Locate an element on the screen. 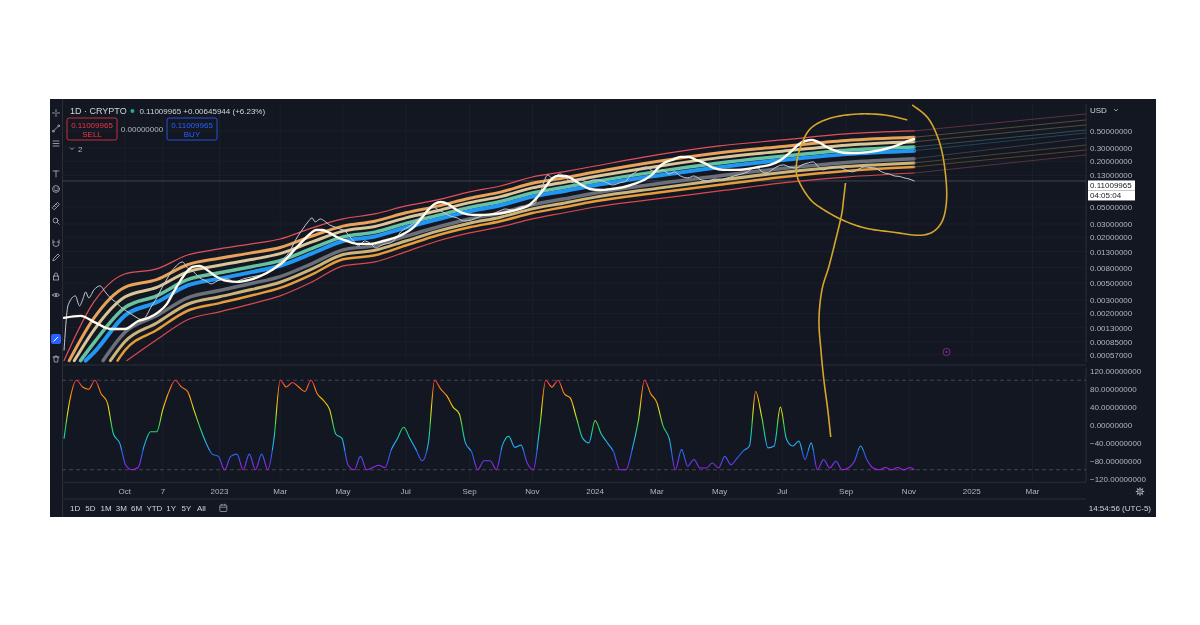 The height and width of the screenshot is (625, 1200). y-tick-label: 0.02000000 is located at coordinates (1111, 237).